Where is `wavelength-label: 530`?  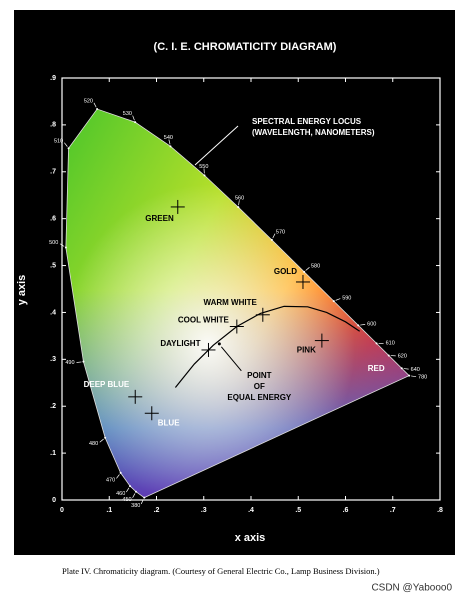 wavelength-label: 530 is located at coordinates (127, 114).